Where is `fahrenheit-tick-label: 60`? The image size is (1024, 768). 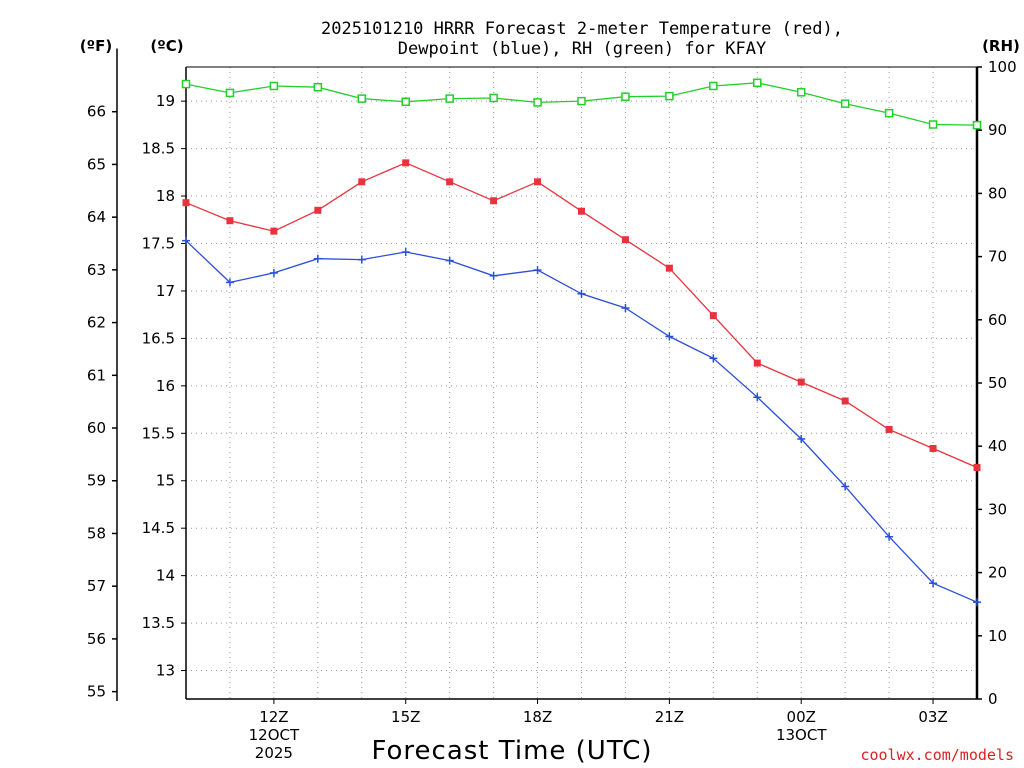
fahrenheit-tick-label: 60 is located at coordinates (96, 428).